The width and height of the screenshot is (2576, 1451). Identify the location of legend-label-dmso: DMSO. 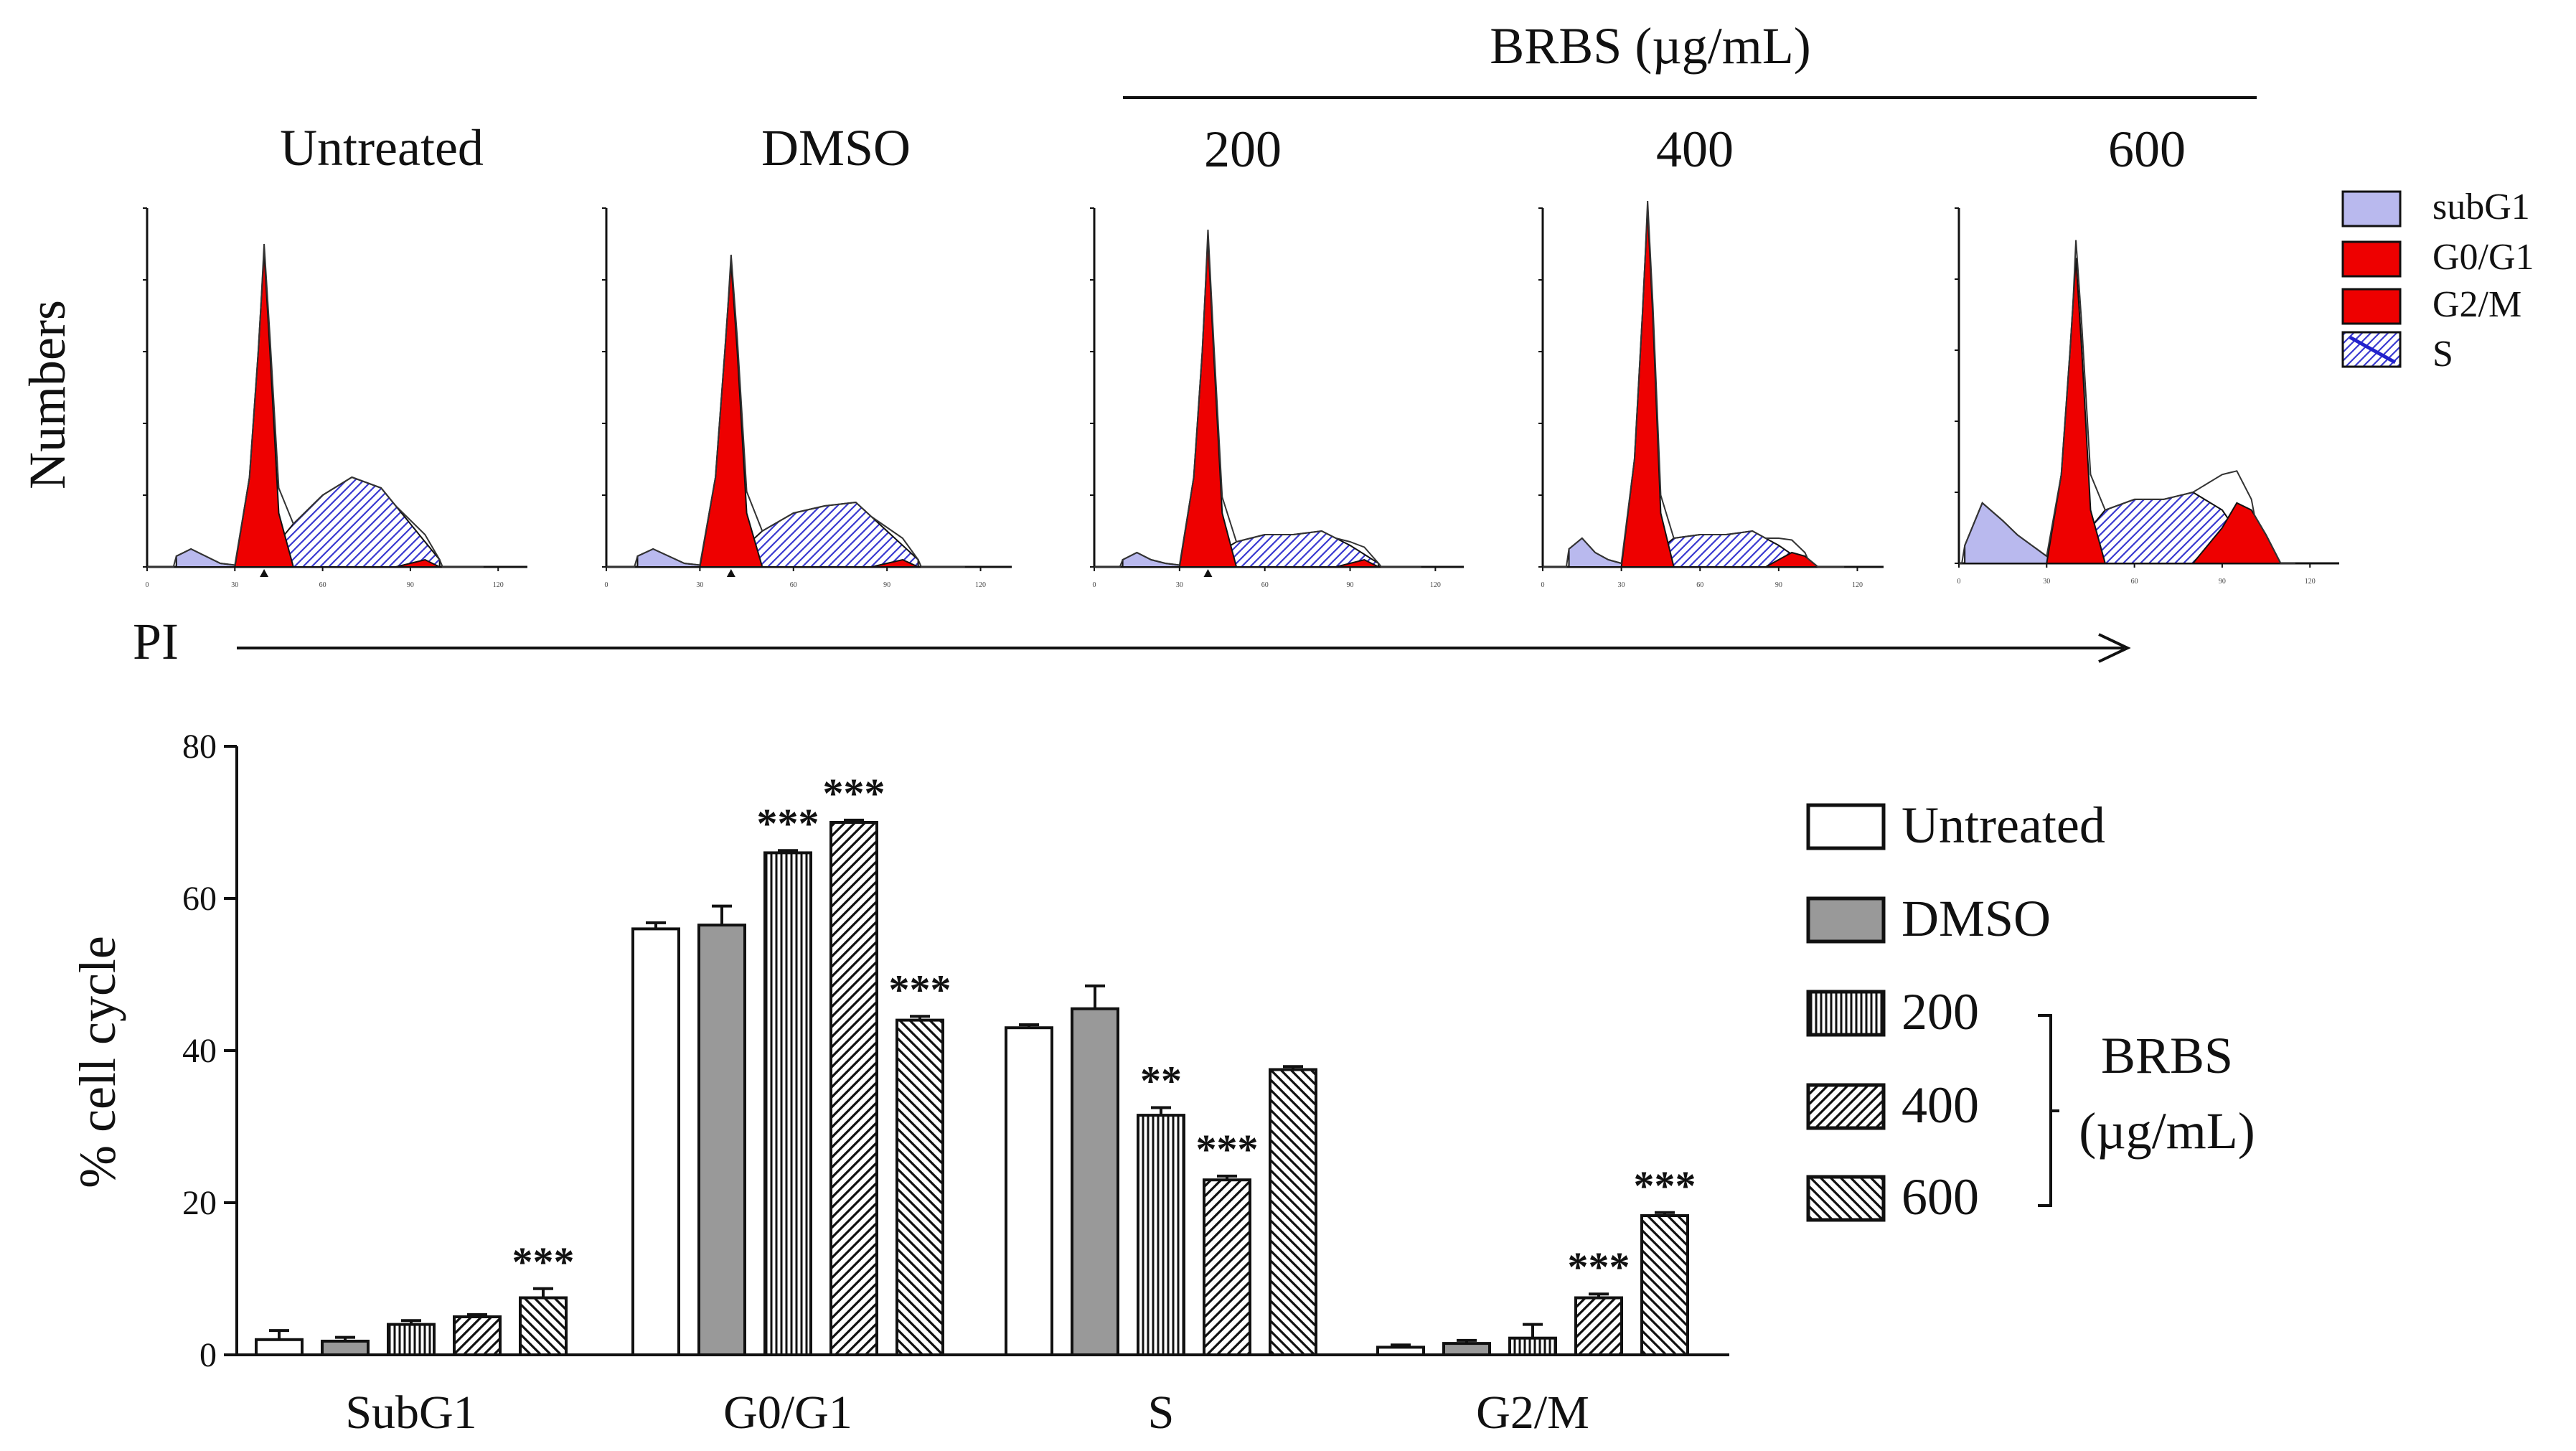
(1976, 919).